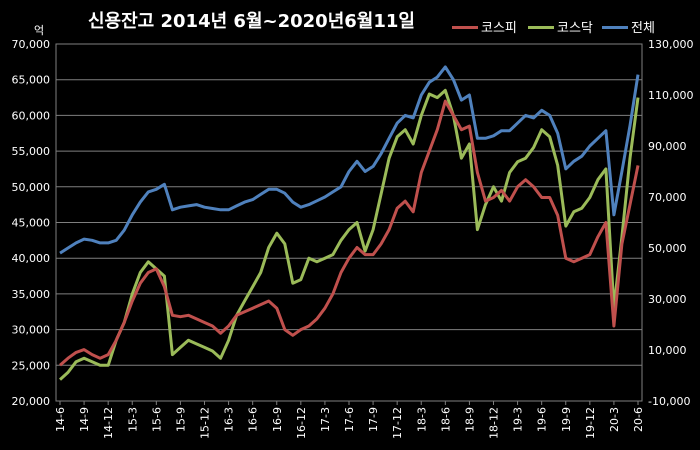  I want to click on right-tick-label: 90,000, so click(667, 146).